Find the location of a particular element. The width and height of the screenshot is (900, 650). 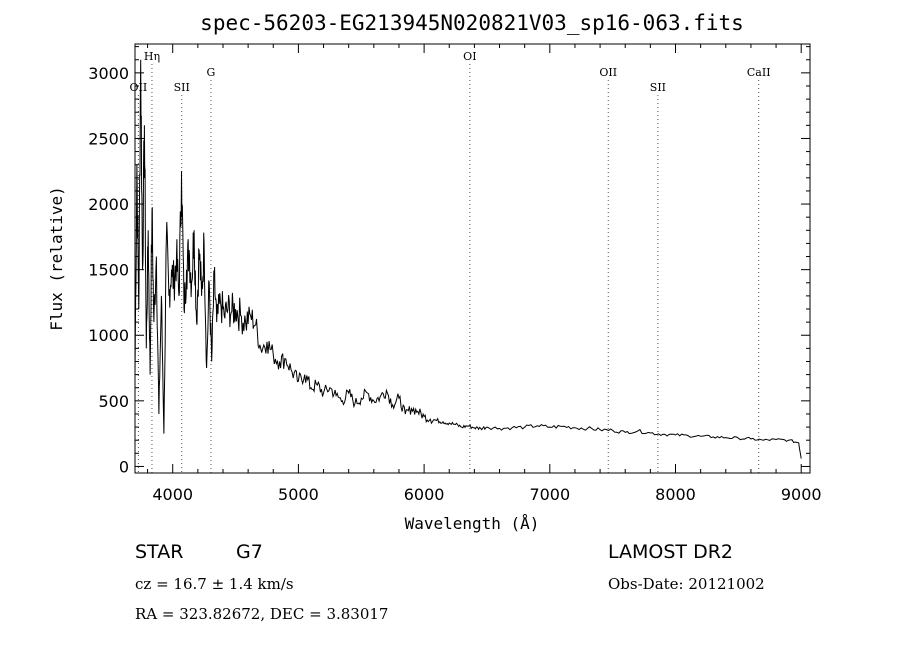

obs-date: Obs-Date: 20121002 is located at coordinates (686, 584).